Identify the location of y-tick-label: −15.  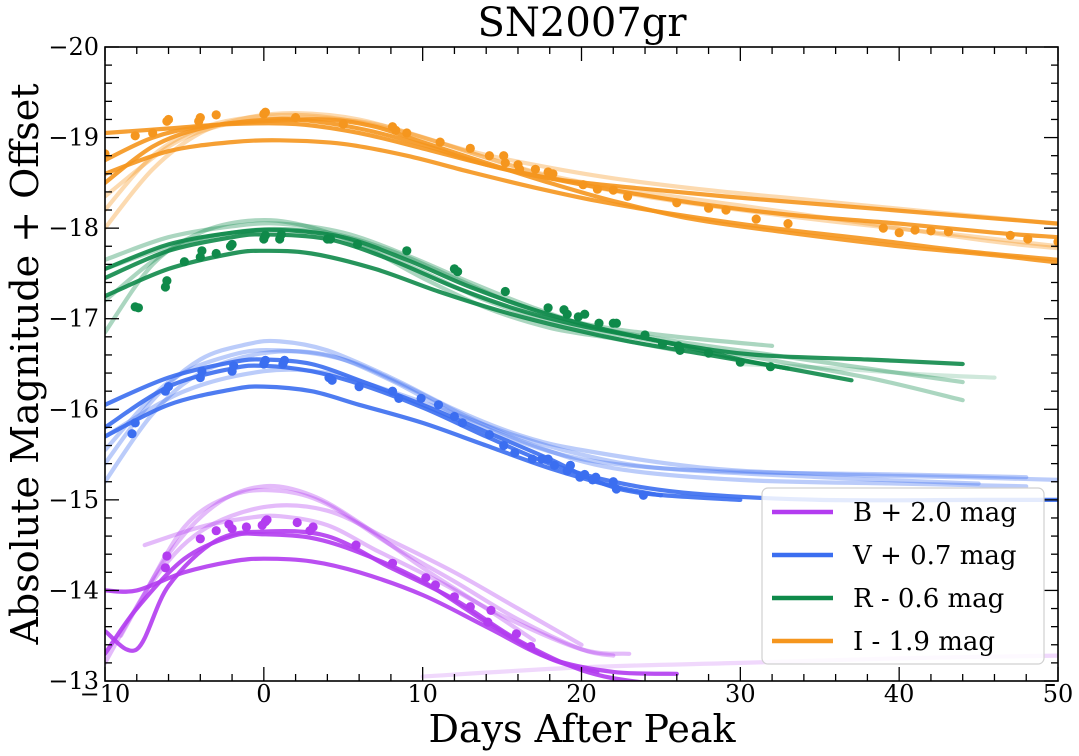
(73, 500).